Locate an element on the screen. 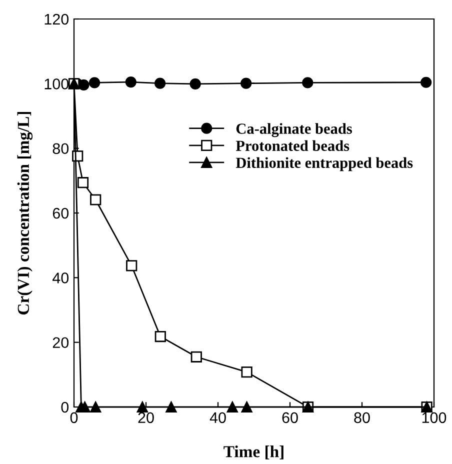 The width and height of the screenshot is (452, 464). x-tick-label: 80 is located at coordinates (362, 418).